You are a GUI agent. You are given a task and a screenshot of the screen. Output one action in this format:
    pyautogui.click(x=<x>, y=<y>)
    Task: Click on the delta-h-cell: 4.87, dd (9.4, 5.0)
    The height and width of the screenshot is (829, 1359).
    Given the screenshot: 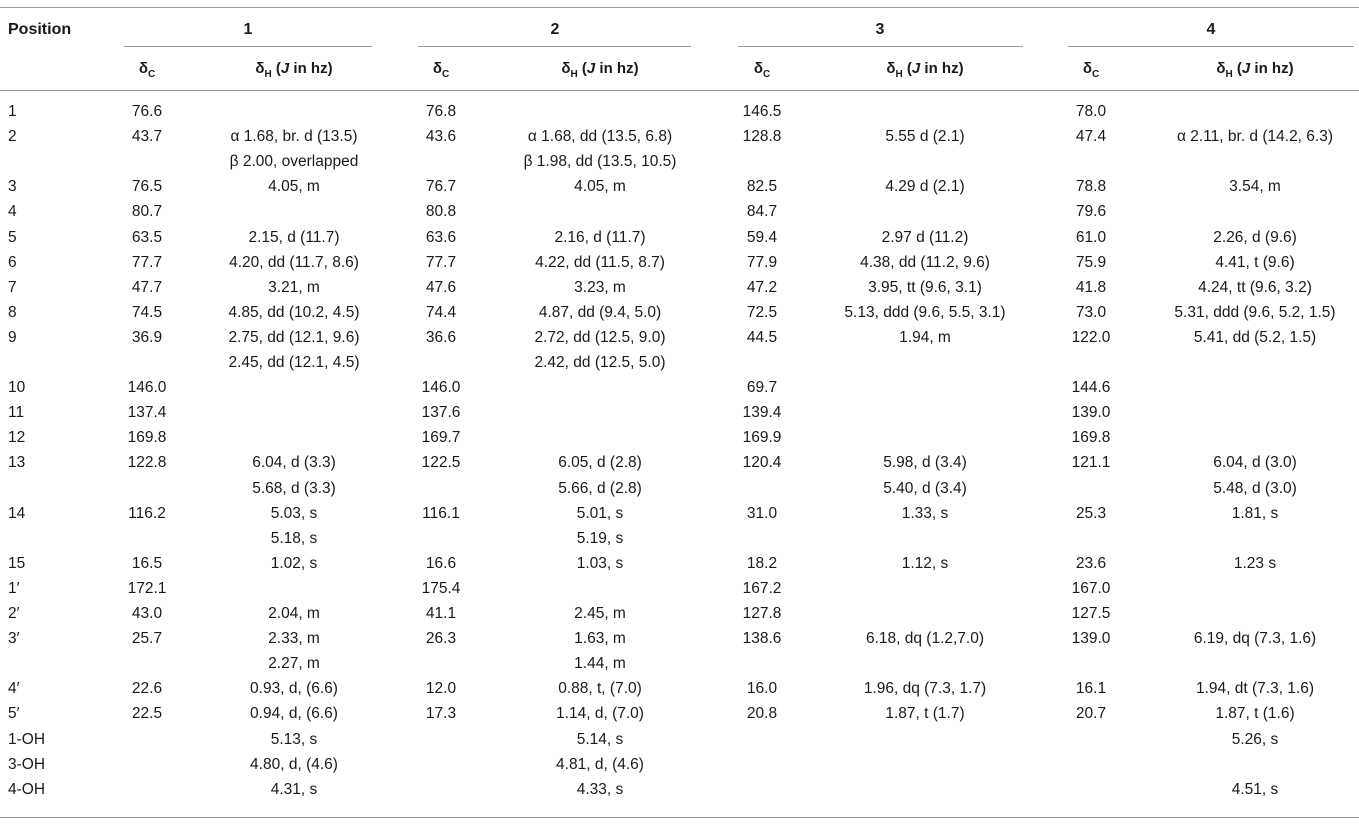 What is the action you would take?
    pyautogui.click(x=600, y=312)
    